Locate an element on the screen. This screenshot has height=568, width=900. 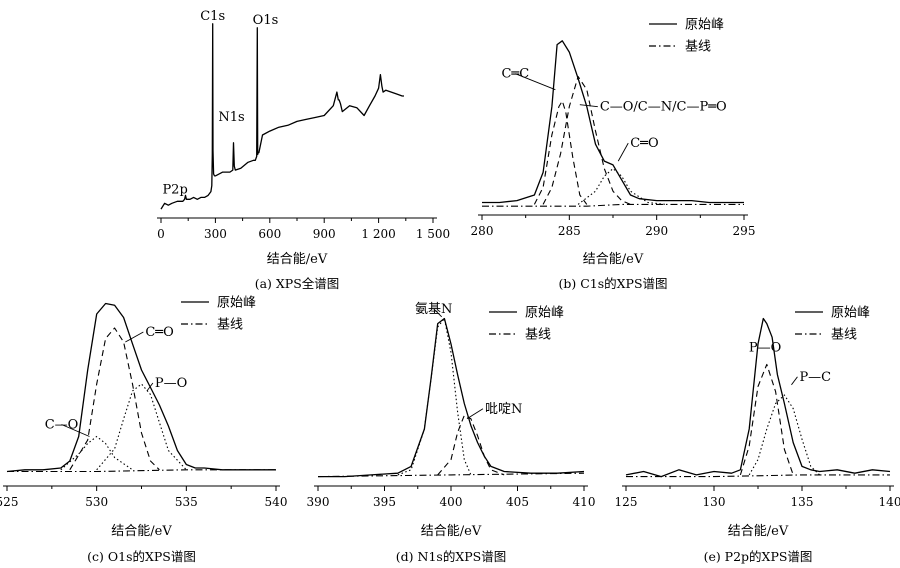
panel-caption: (a) XPS全谱图 is located at coordinates (297, 283).